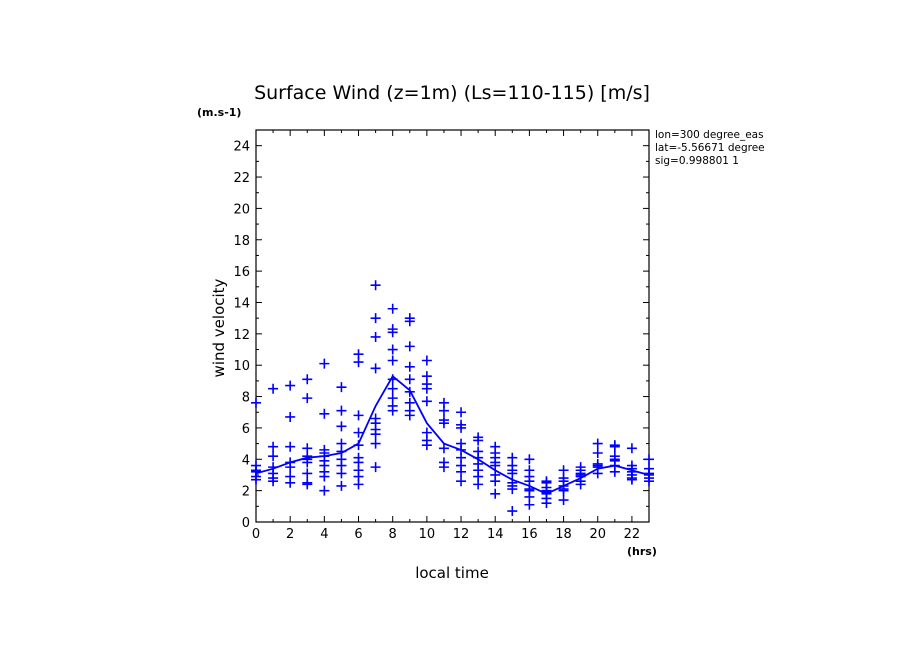 This screenshot has height=654, width=904. Describe the element at coordinates (709, 135) in the screenshot. I see `info-lon: lon=300 degree_eas` at that location.